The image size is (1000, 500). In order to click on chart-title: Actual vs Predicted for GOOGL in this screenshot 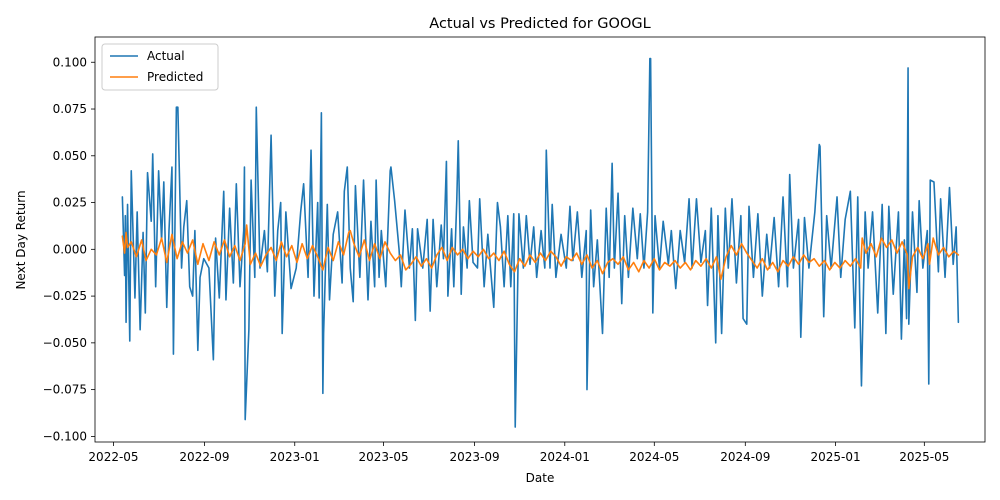, I will do `click(539, 24)`.